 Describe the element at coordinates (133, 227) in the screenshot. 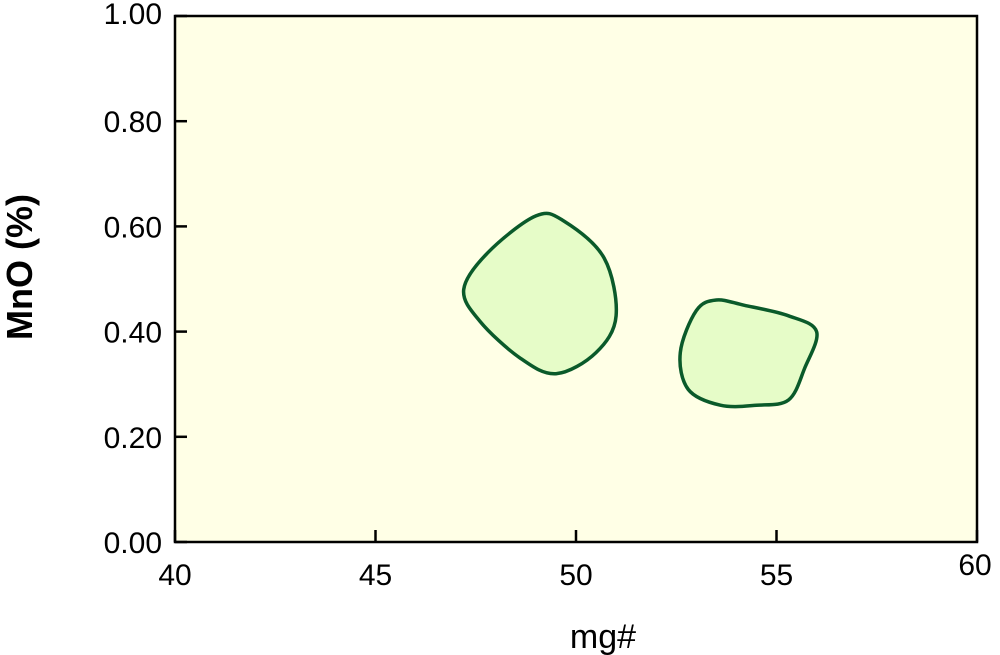

I see `y-tick-label: 0.60` at that location.